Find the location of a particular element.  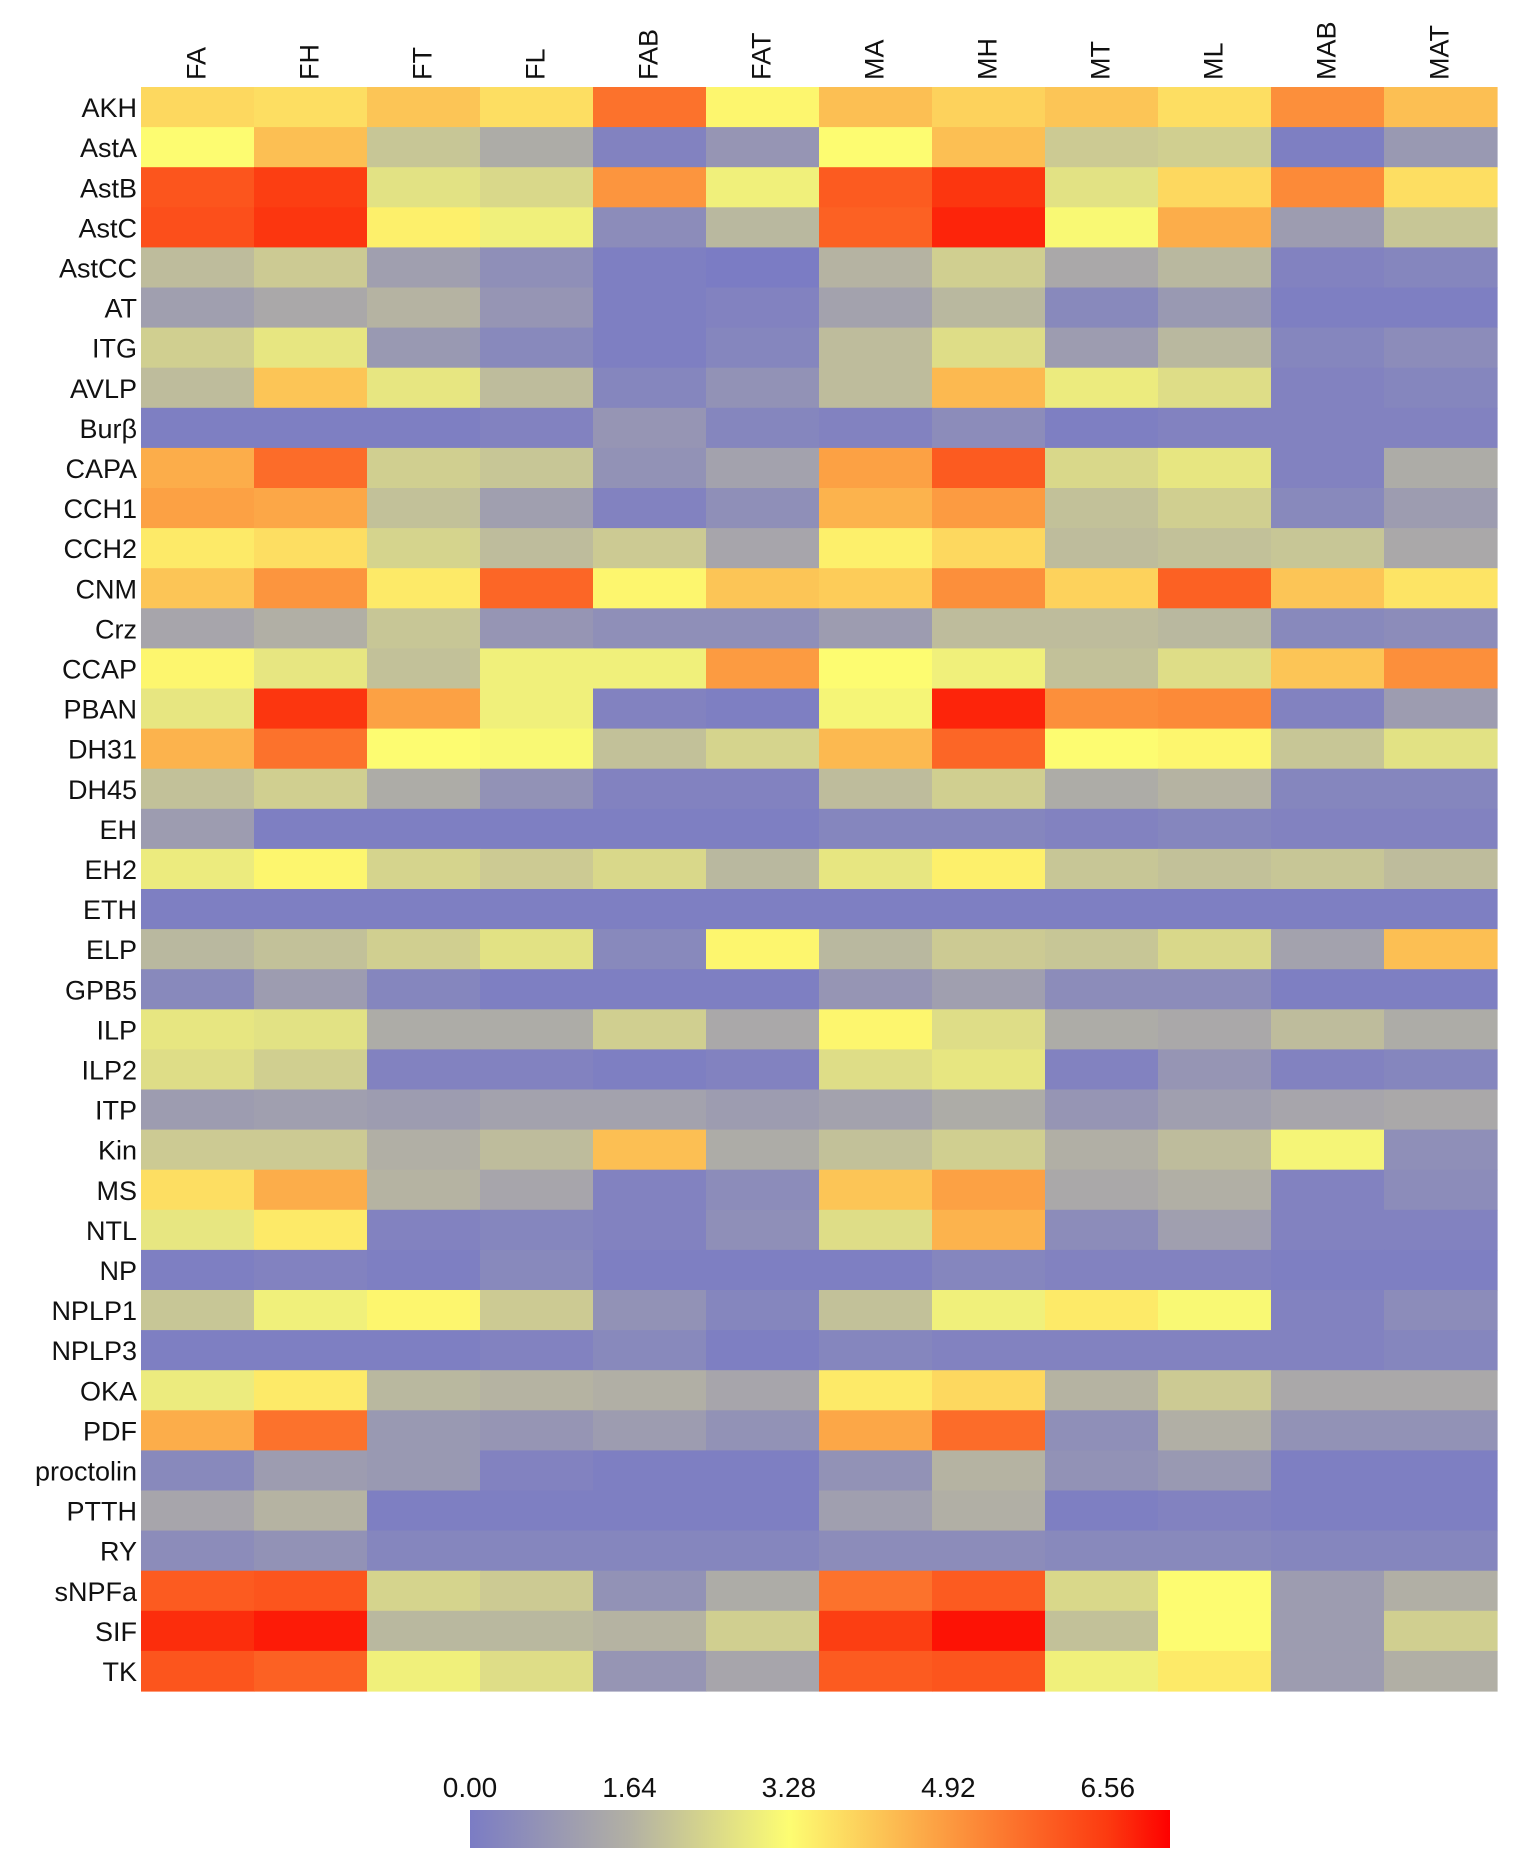

heatmap-cell-np-mt is located at coordinates (1102, 1270).